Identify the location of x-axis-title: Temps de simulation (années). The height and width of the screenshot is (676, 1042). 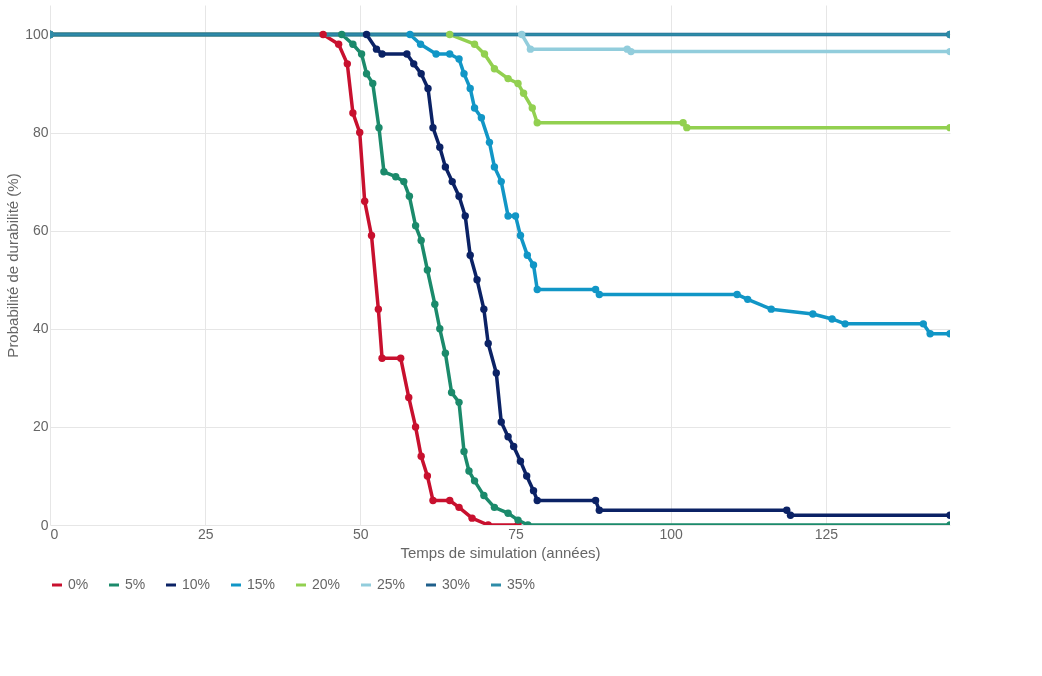
(500, 552).